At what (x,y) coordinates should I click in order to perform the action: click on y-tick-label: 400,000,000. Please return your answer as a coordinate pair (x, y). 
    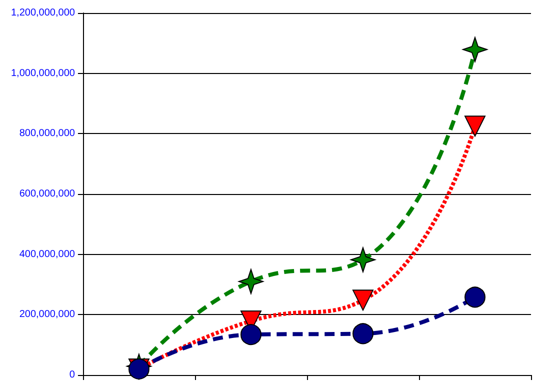
    Looking at the image, I should click on (47, 254).